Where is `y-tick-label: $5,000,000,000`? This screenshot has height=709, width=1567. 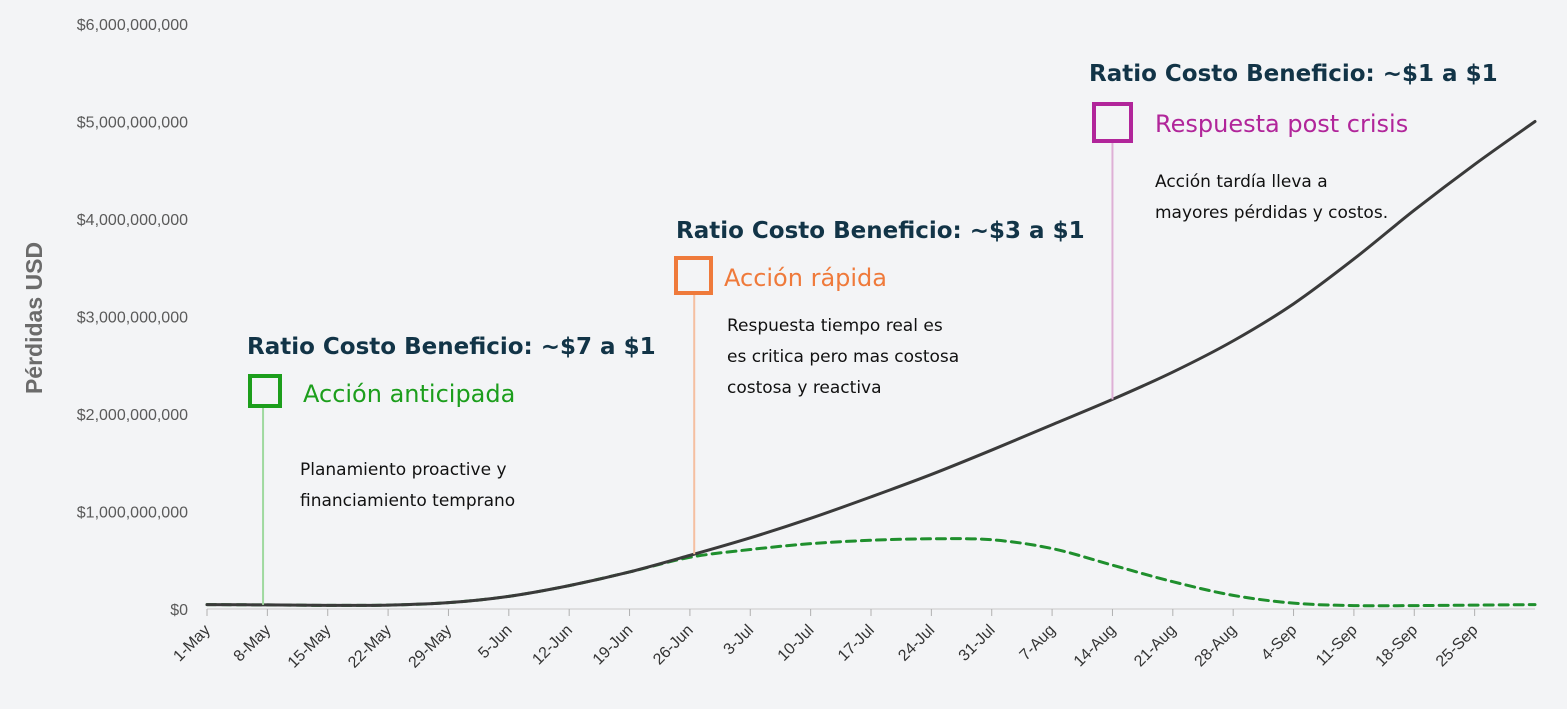 y-tick-label: $5,000,000,000 is located at coordinates (132, 123).